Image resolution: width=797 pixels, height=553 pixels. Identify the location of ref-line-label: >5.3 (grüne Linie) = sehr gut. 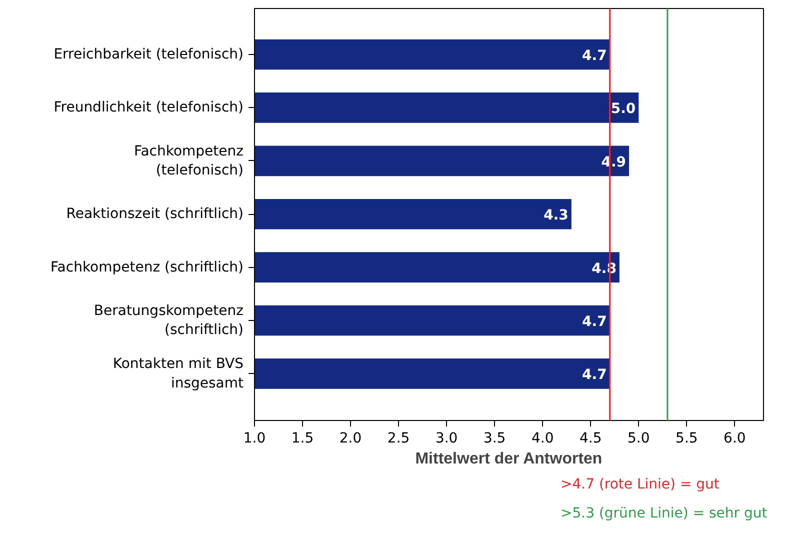
(664, 514).